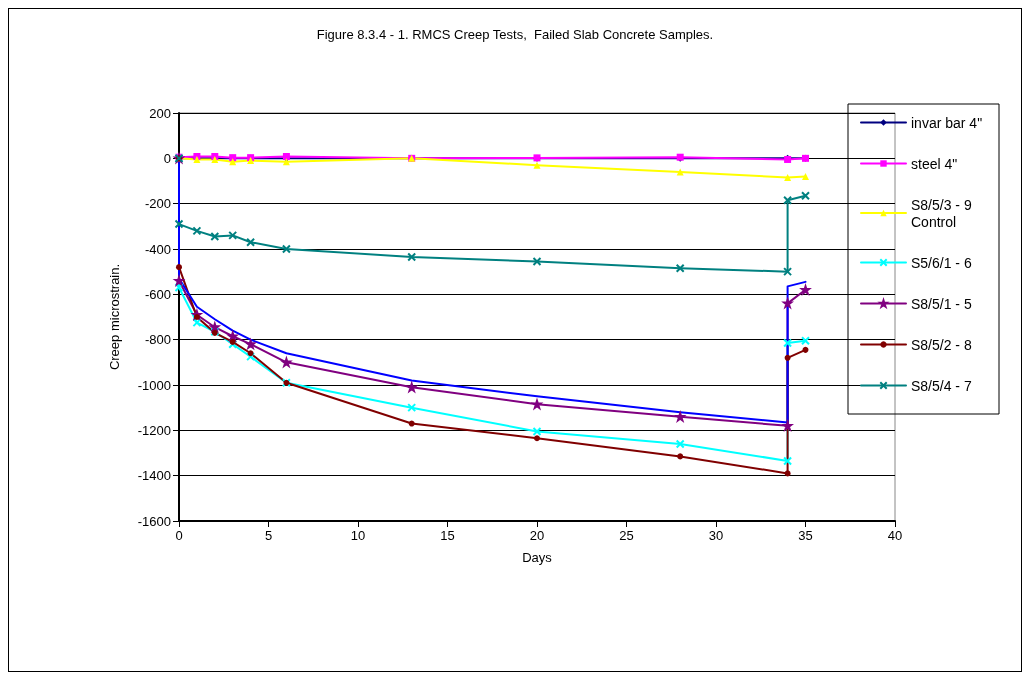 Image resolution: width=1030 pixels, height=680 pixels. Describe the element at coordinates (934, 163) in the screenshot. I see `legend-label: steel 4"` at that location.